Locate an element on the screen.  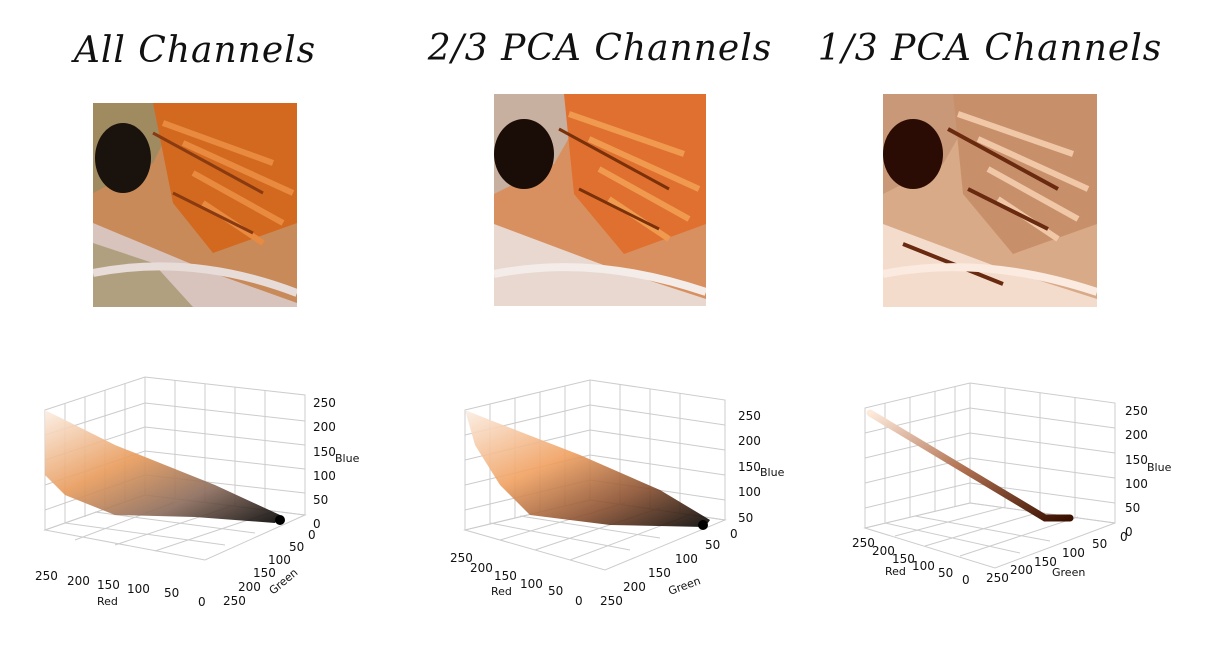
z-ticks: 50 100 150 200 250 is located at coordinates (749, 467).